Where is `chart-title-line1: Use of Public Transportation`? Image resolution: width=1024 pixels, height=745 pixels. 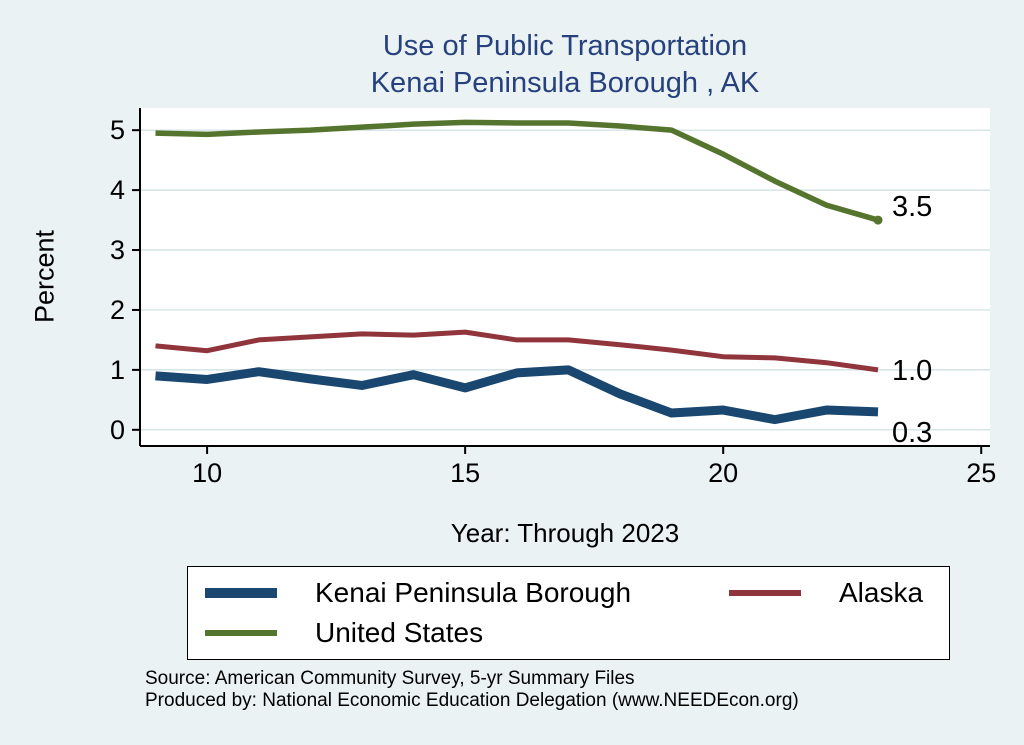
chart-title-line1: Use of Public Transportation is located at coordinates (565, 46).